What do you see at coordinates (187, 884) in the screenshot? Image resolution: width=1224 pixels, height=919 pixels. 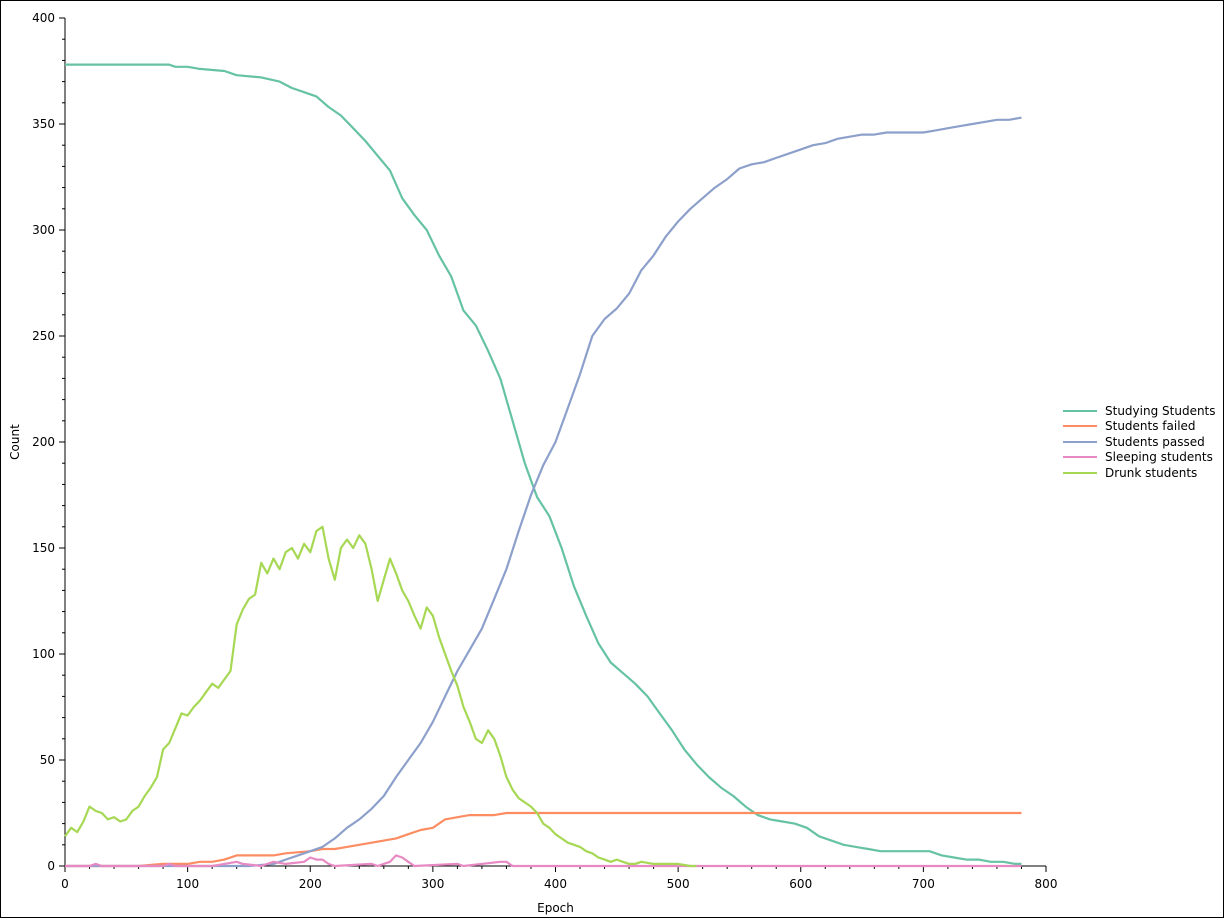 I see `x-tick-label: 100` at bounding box center [187, 884].